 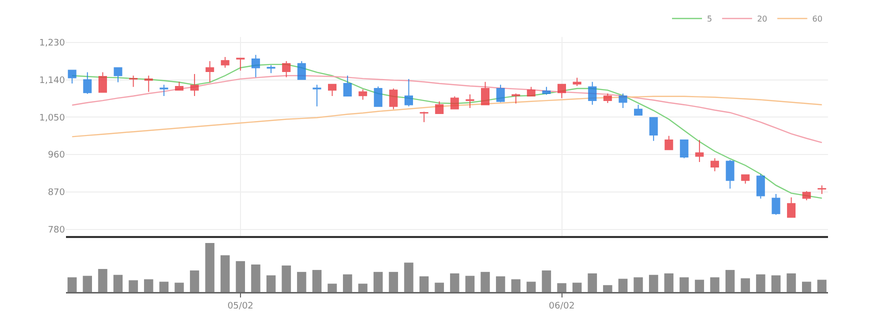 I want to click on y-tick-label: 960, so click(x=57, y=155).